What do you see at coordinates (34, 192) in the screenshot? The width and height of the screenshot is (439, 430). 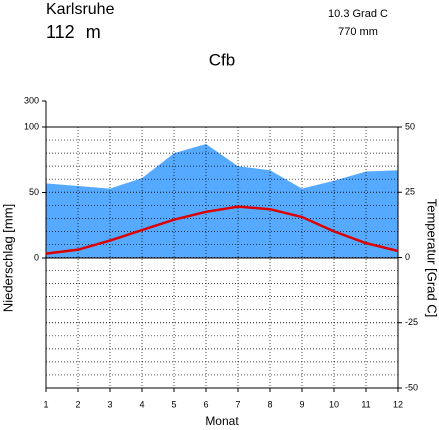 I see `y-tick-label: 50` at bounding box center [34, 192].